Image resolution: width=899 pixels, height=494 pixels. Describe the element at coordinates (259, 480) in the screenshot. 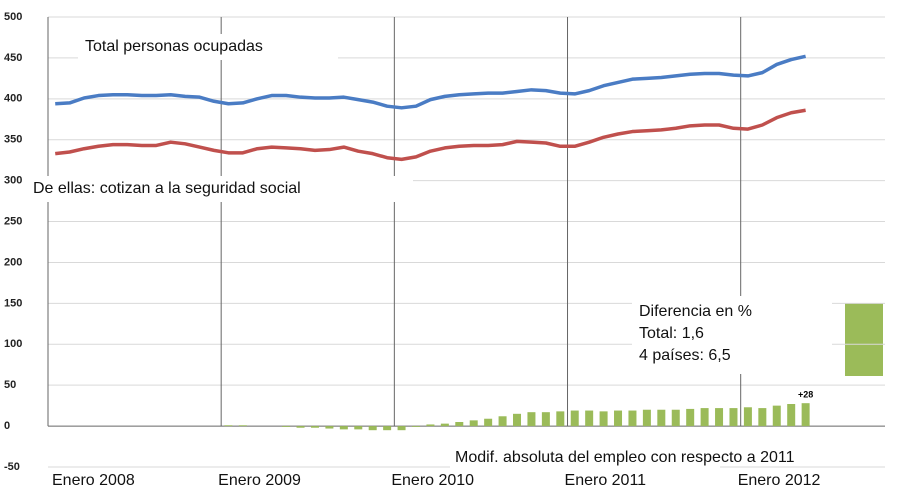

I see `x-tick-label: Enero 2009` at that location.